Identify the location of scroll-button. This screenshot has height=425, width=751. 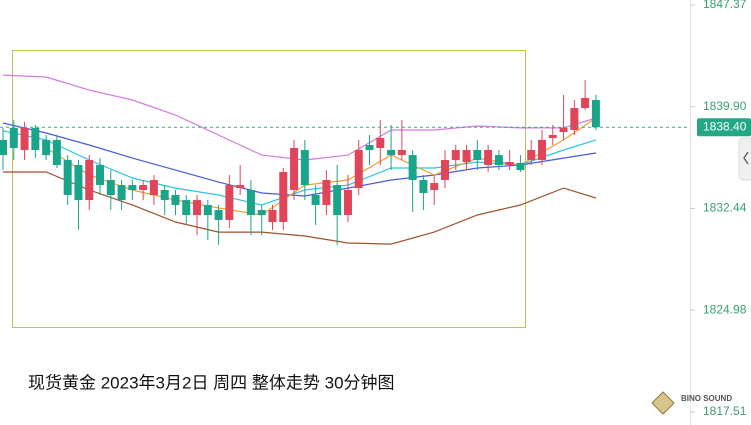
(744, 159).